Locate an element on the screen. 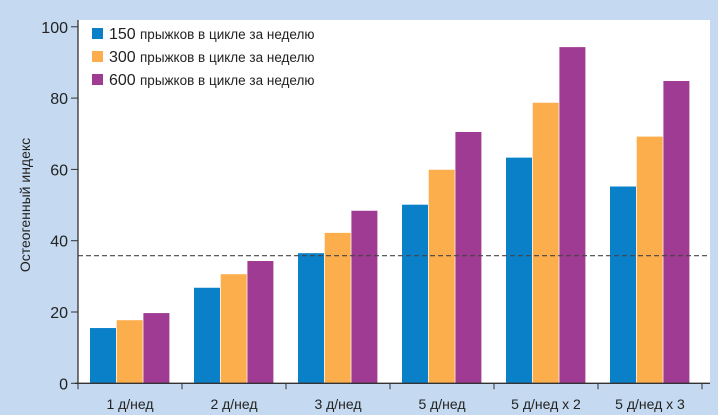 The height and width of the screenshot is (415, 718). y-tick-label: 0 is located at coordinates (63, 384).